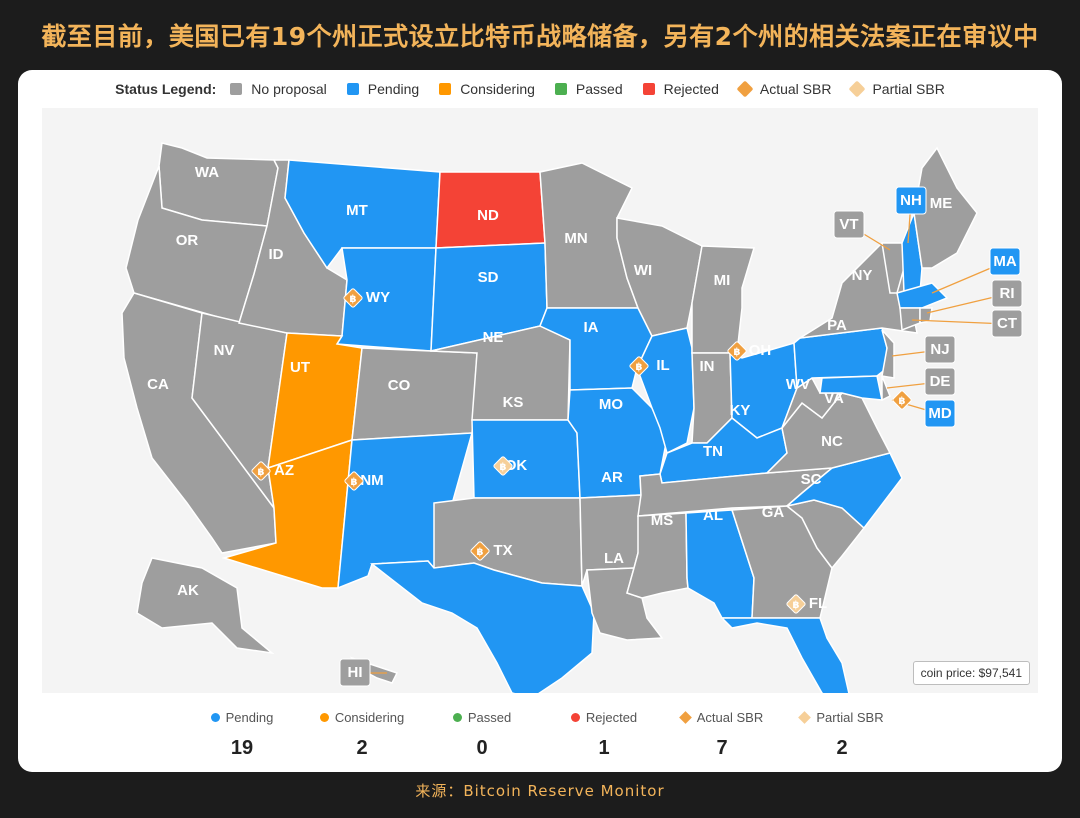 The width and height of the screenshot is (1080, 818). I want to click on state-label-nh: NH, so click(911, 200).